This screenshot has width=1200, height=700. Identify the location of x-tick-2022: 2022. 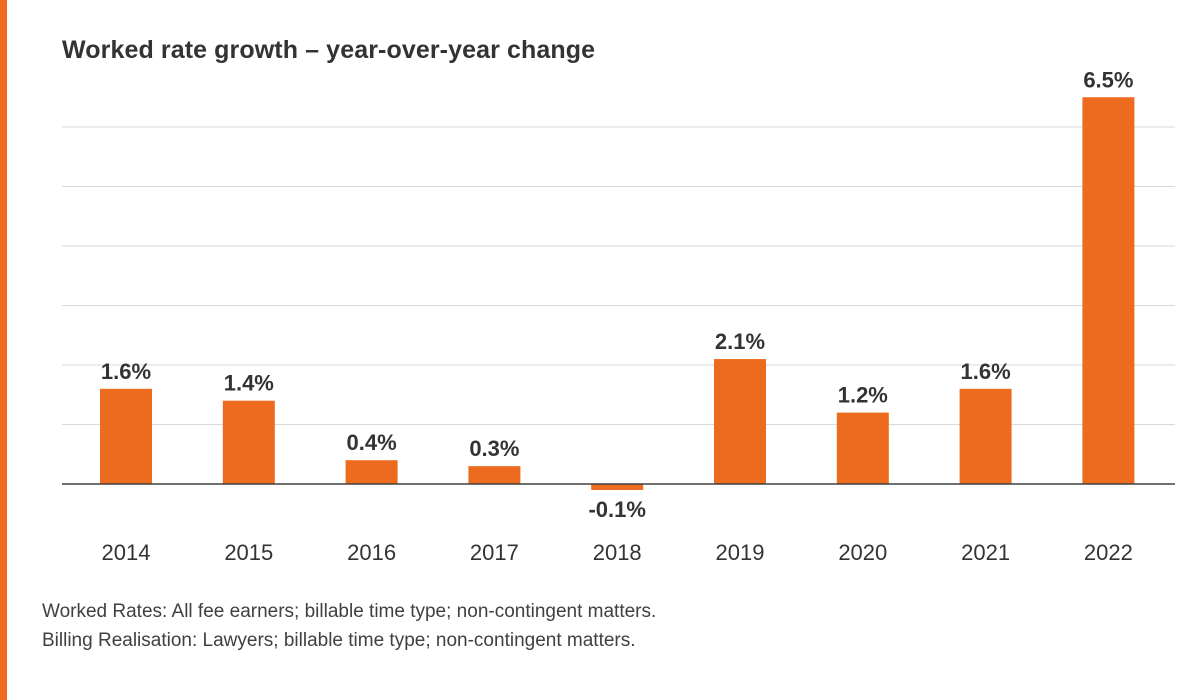
(1108, 552).